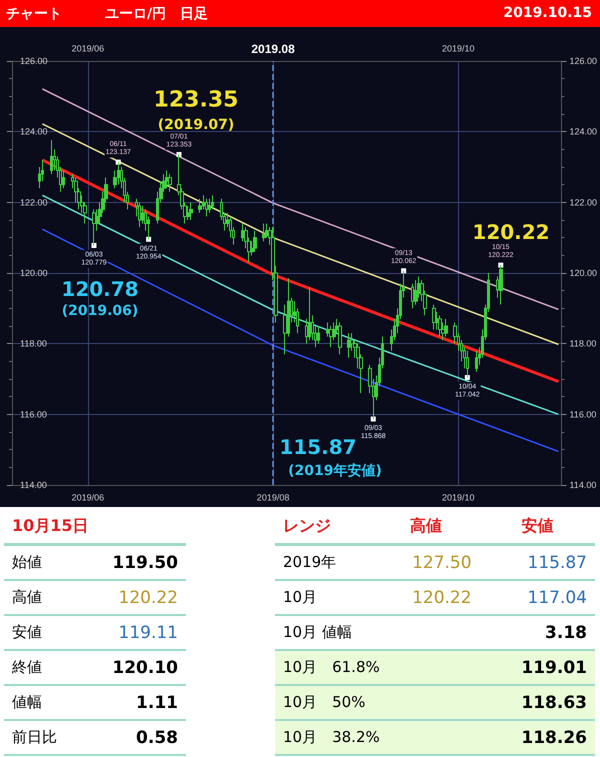 The height and width of the screenshot is (757, 600). Describe the element at coordinates (324, 597) in the screenshot. I see `text: 10月` at that location.